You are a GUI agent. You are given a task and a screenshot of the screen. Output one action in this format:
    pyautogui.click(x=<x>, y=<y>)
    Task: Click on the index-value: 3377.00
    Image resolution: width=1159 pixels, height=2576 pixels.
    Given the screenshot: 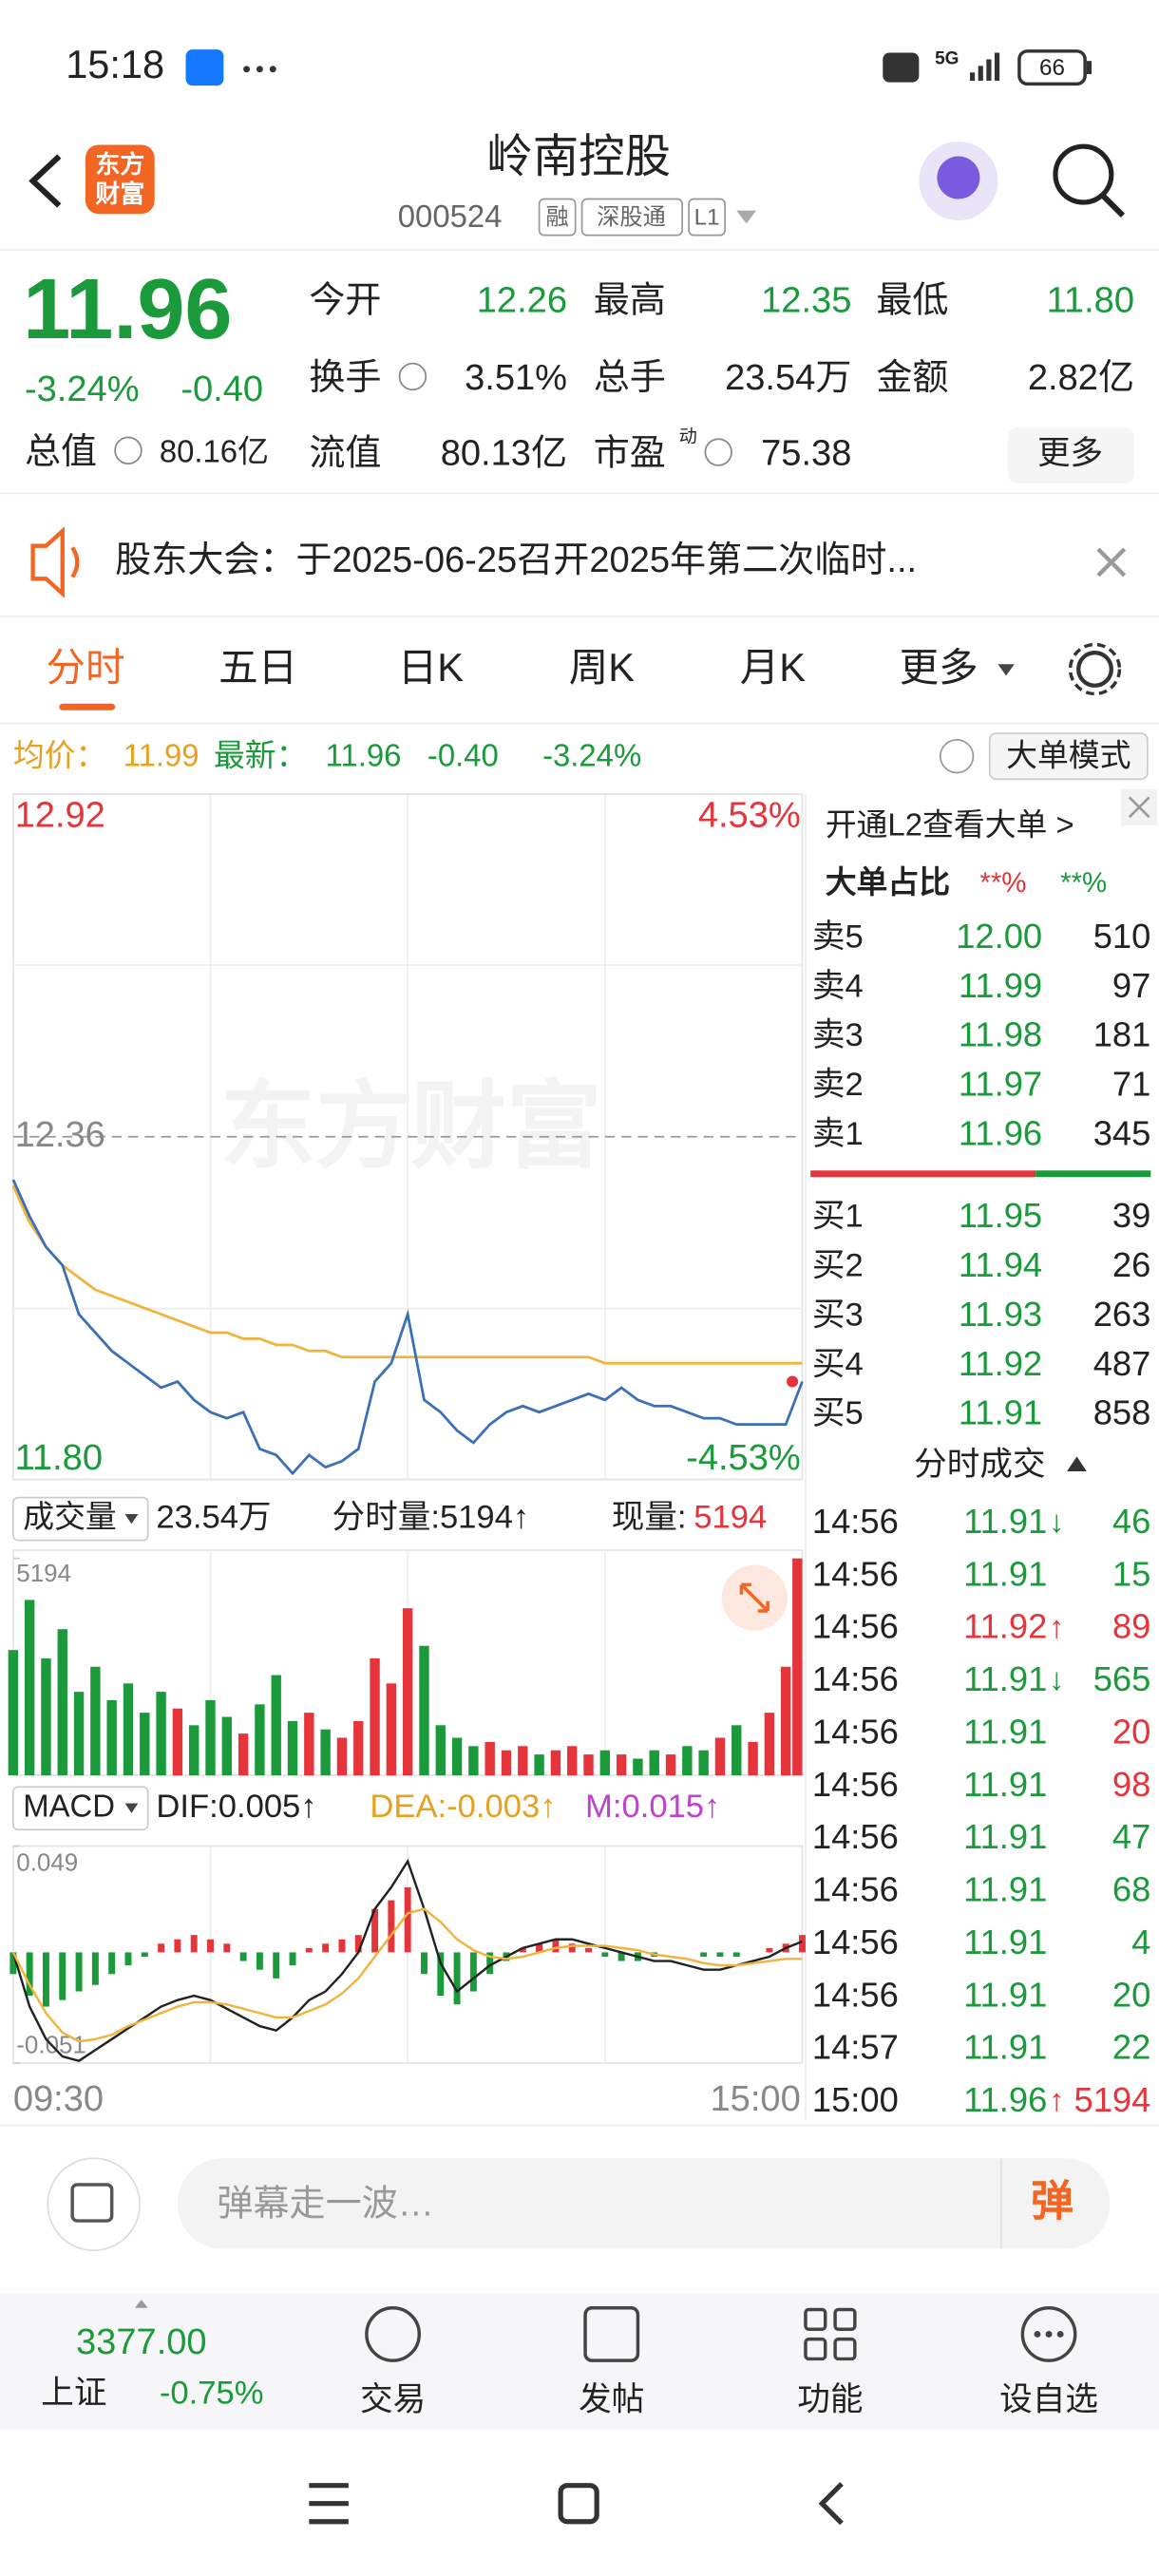 What is the action you would take?
    pyautogui.click(x=141, y=2342)
    